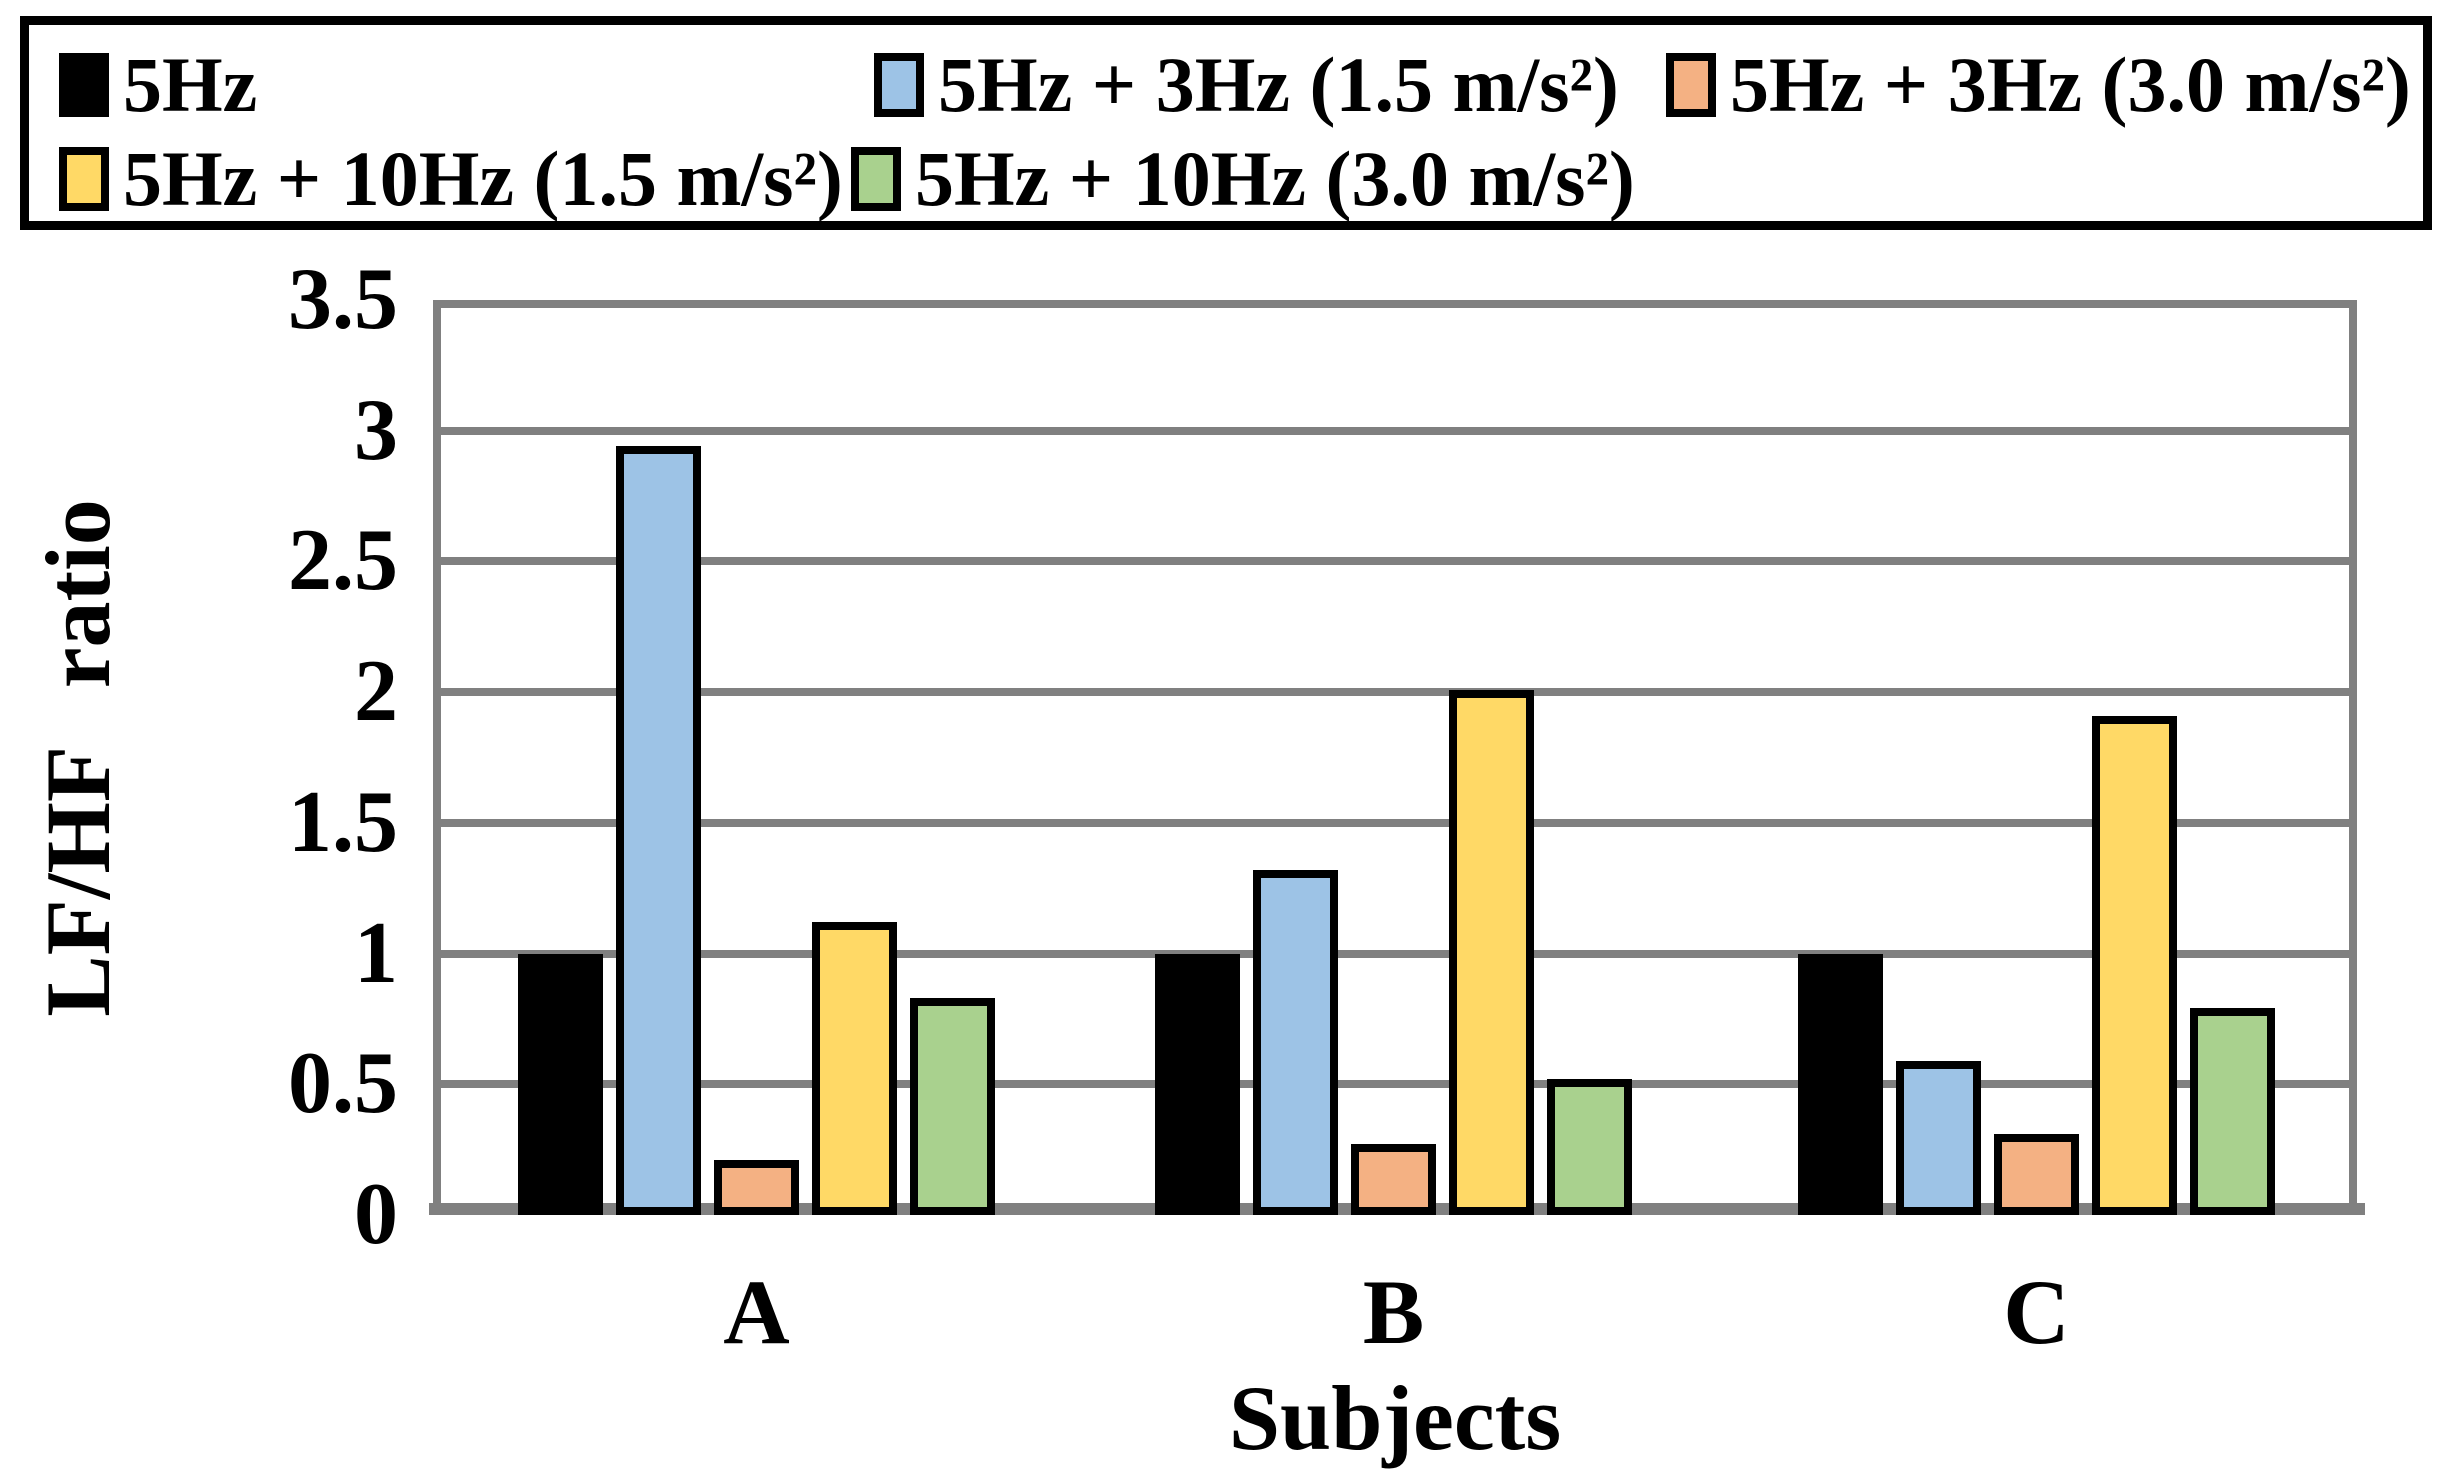 This screenshot has width=2451, height=1482. I want to click on bar-A-5hz-3hz-3-0-m-s-, so click(756, 1187).